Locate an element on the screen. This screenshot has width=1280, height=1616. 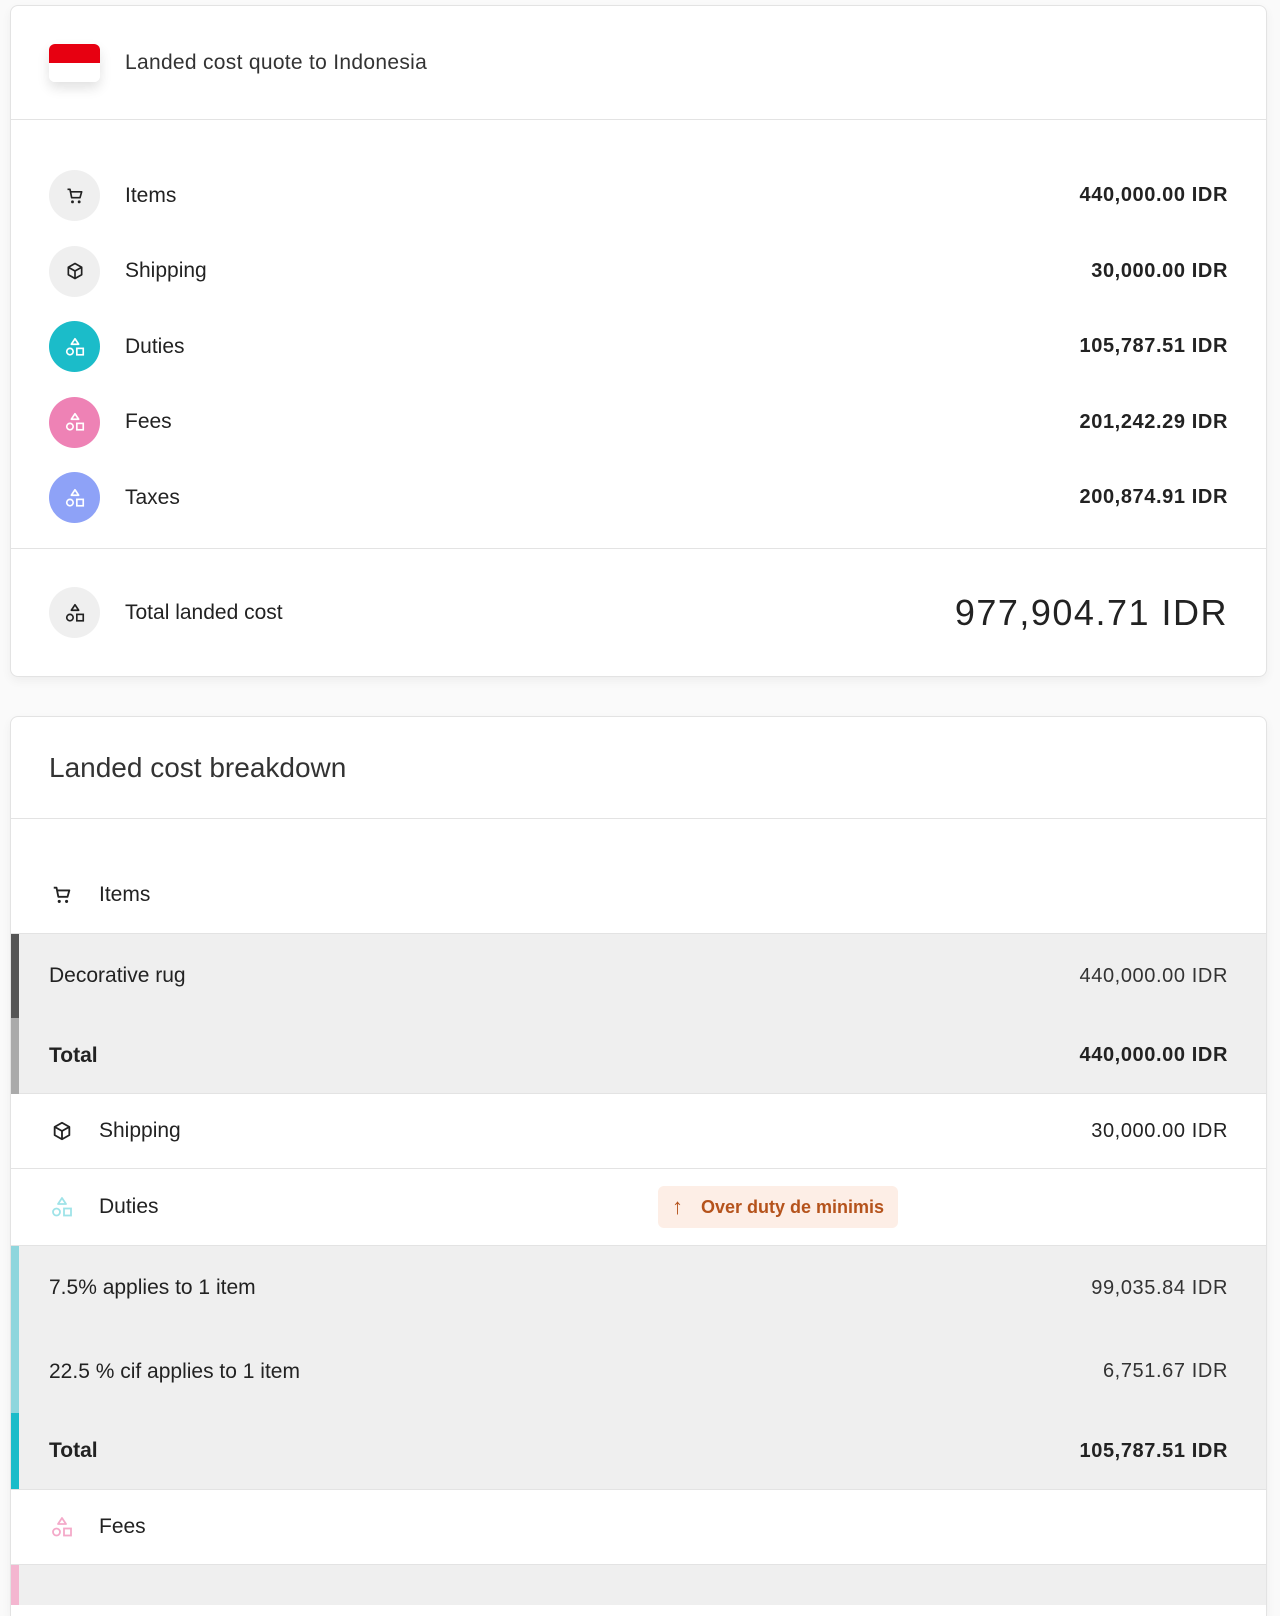
line-item: 22.5 % cif applies to 1 item 6,751.67 IDR is located at coordinates (638, 1371).